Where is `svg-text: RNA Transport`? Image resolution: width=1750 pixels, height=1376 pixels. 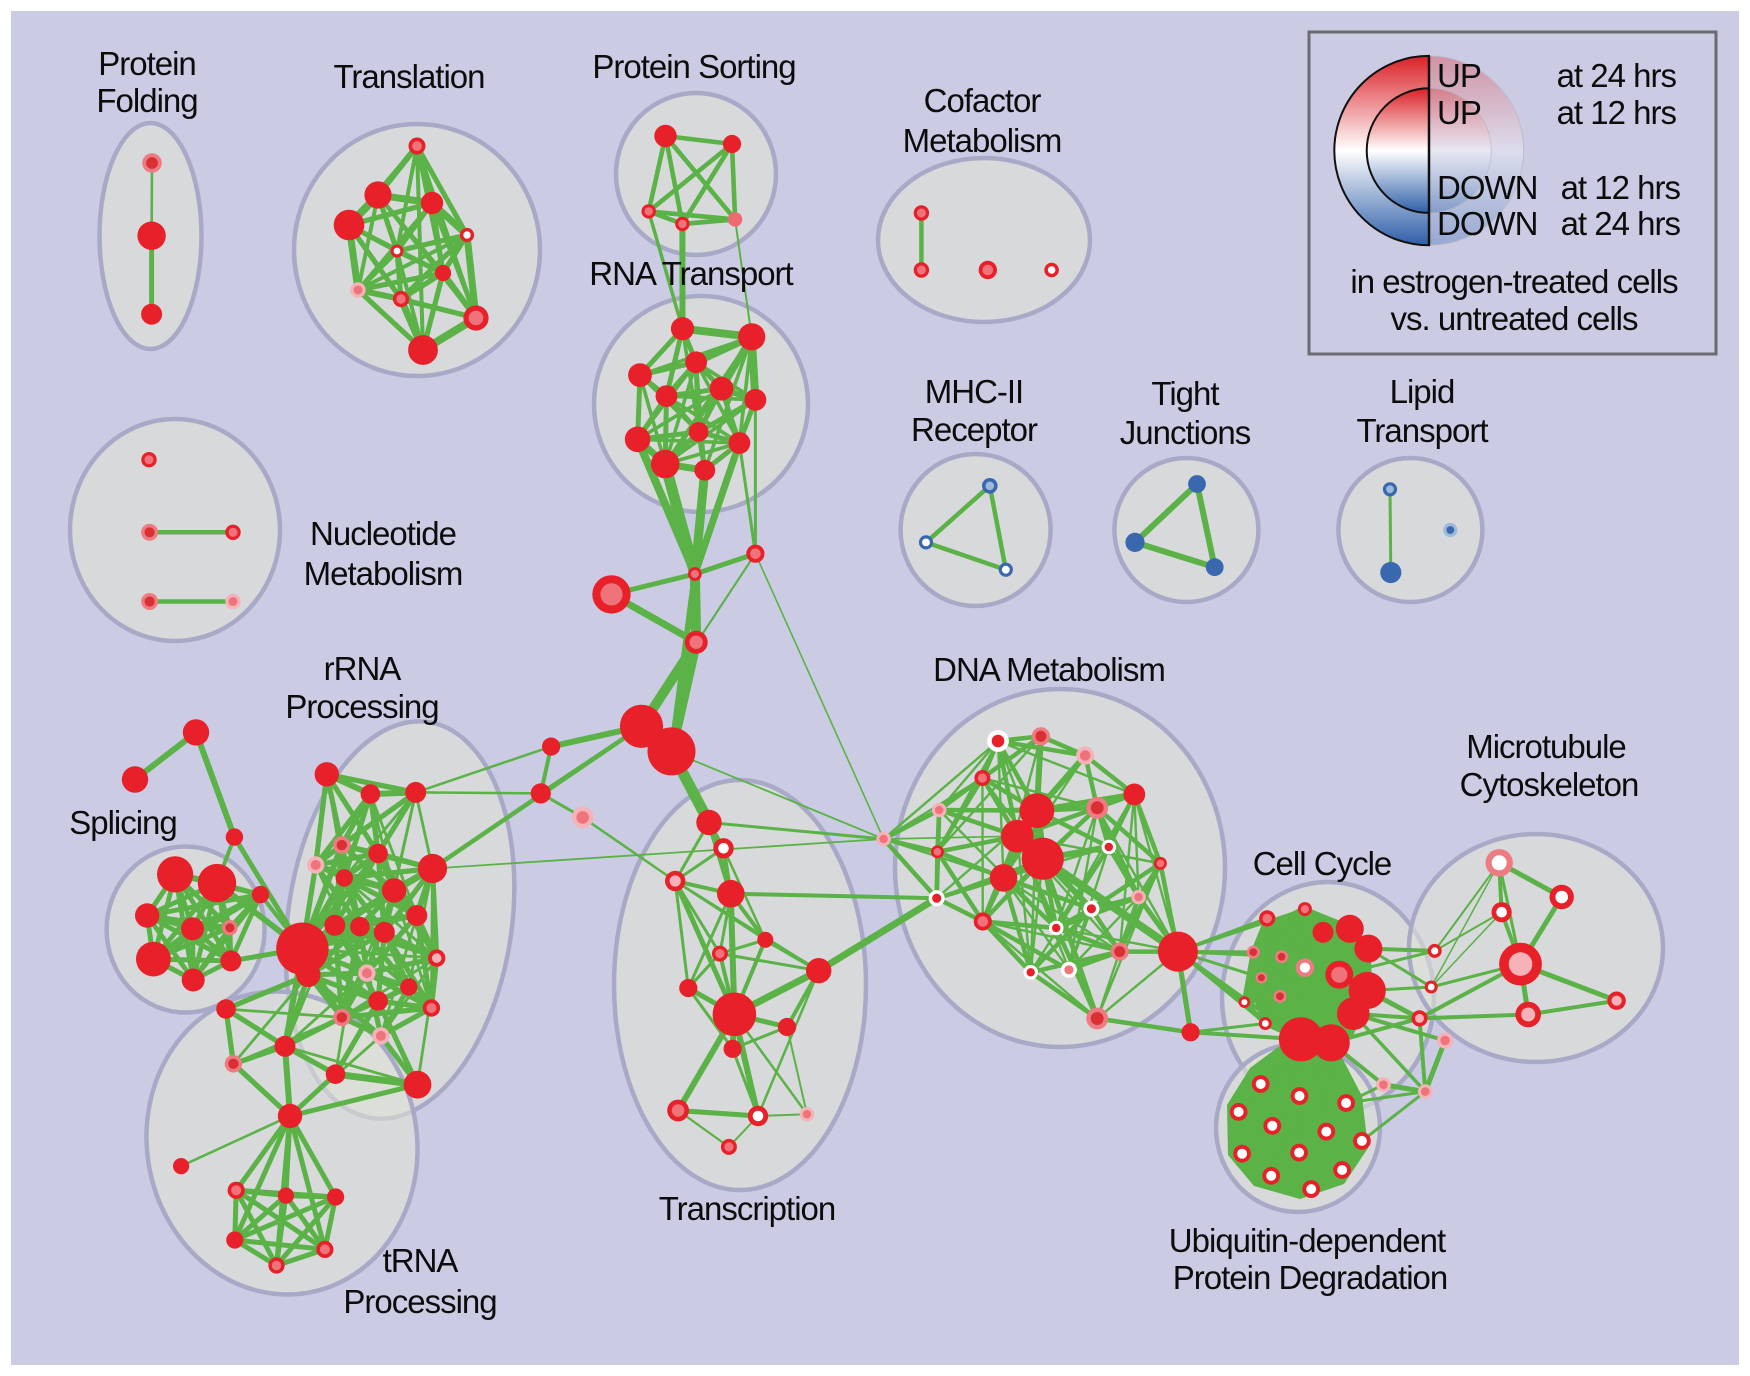
svg-text: RNA Transport is located at coordinates (691, 273).